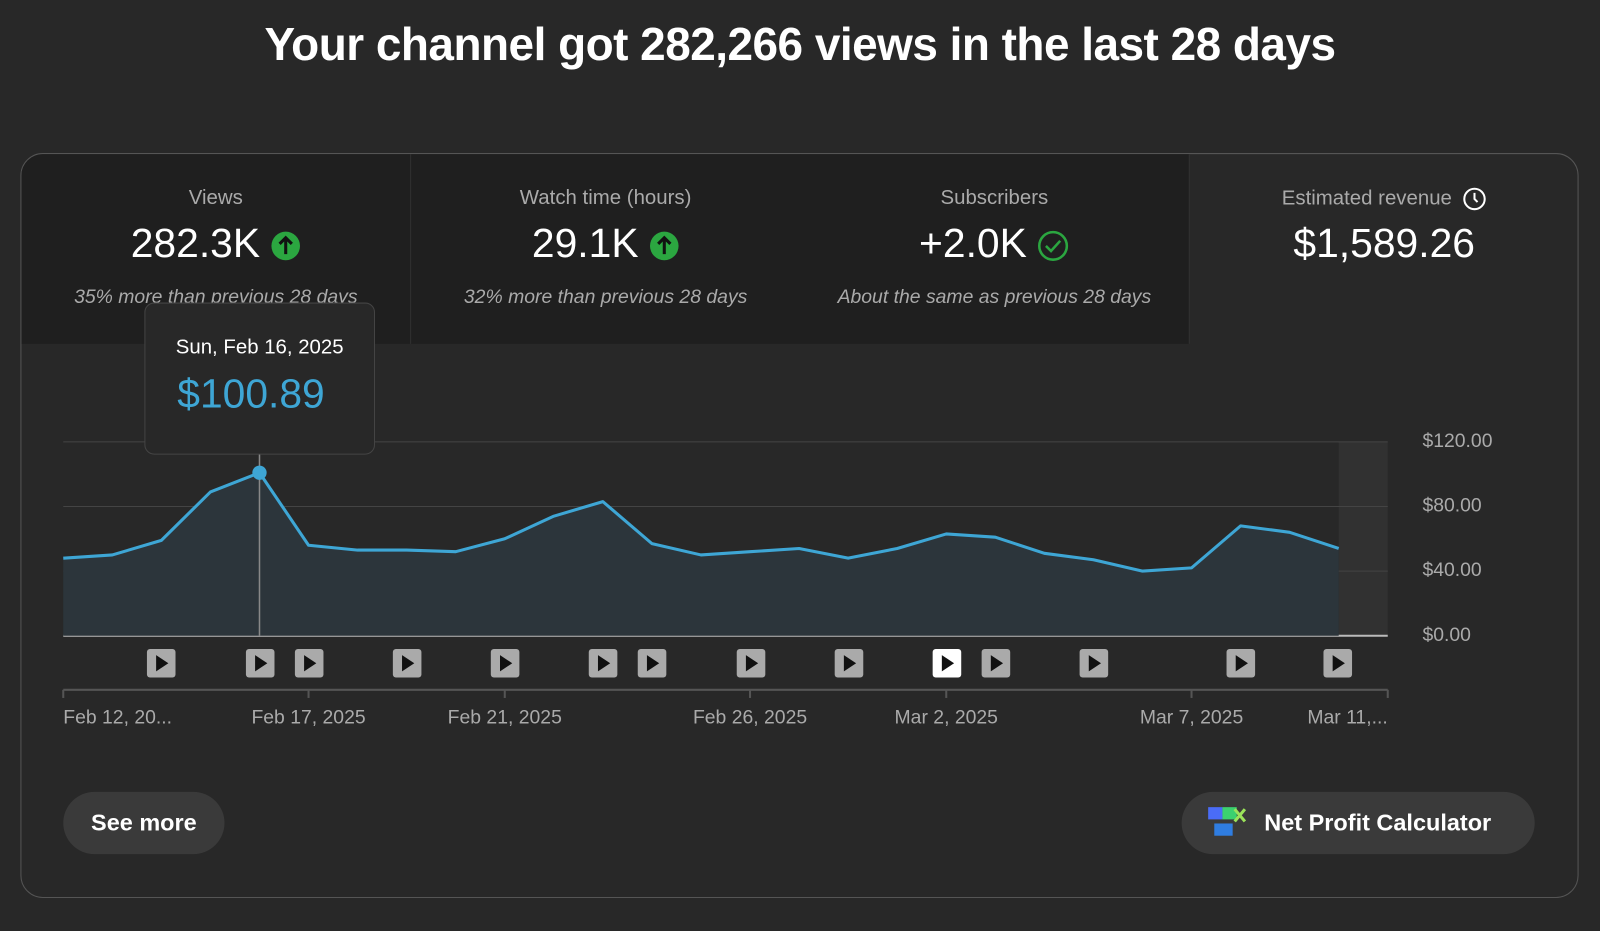  I want to click on see-more-button: See more, so click(144, 823).